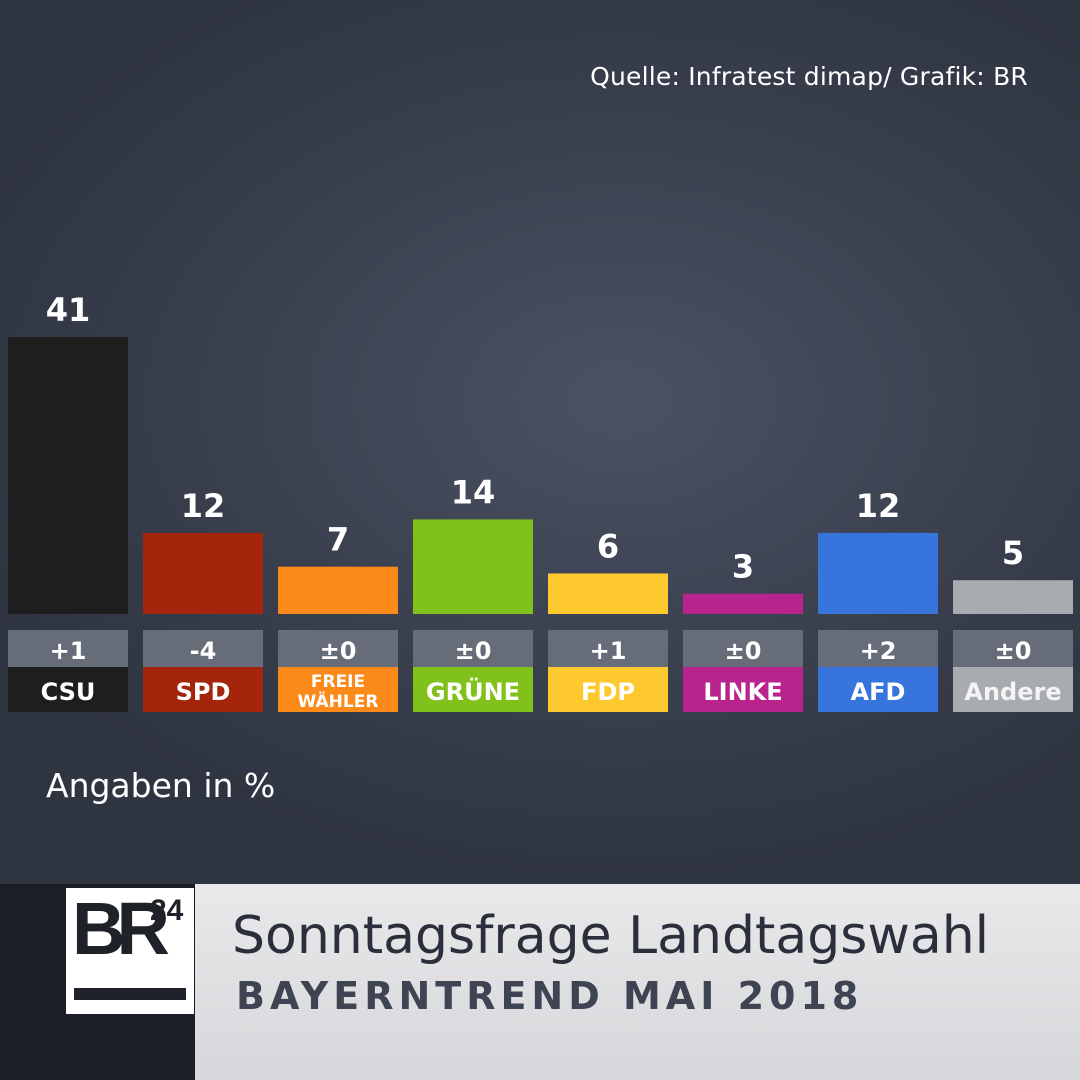  Describe the element at coordinates (130, 994) in the screenshot. I see `logo-underline` at that location.